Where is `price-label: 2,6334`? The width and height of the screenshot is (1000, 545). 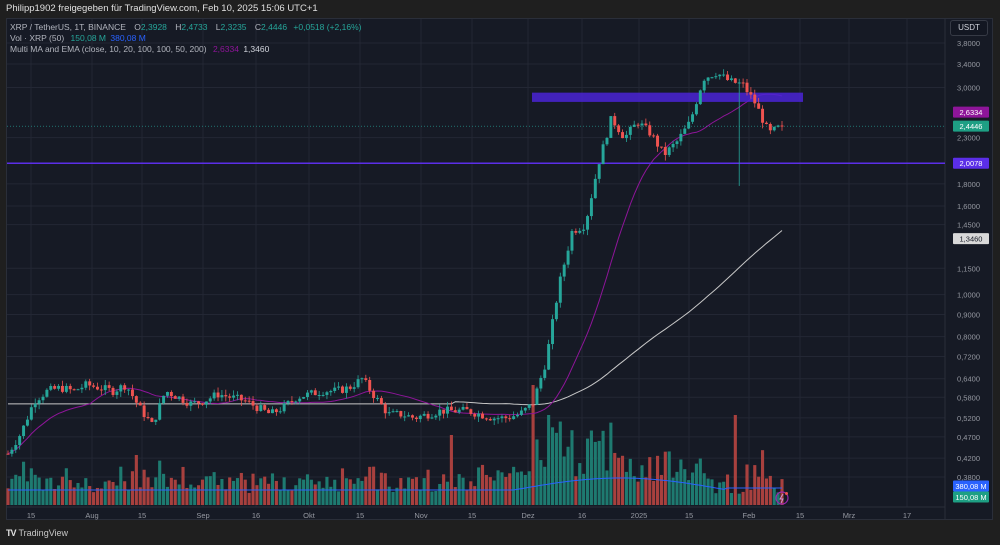 price-label: 2,6334 is located at coordinates (971, 112).